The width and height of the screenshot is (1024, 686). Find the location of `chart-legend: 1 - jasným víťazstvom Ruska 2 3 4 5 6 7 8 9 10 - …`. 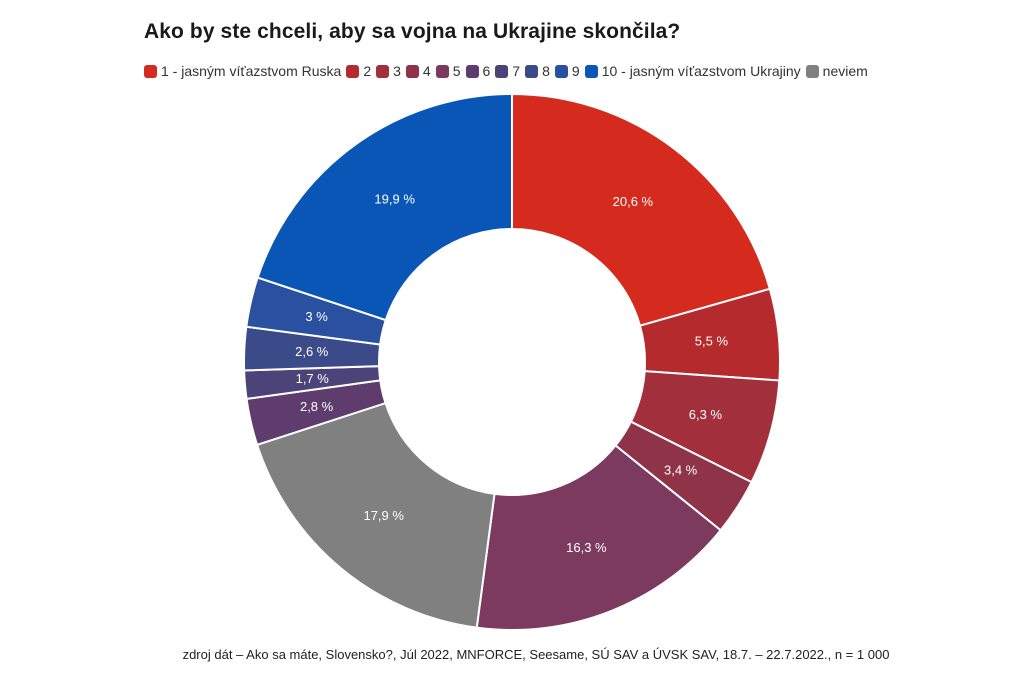

chart-legend: 1 - jasným víťazstvom Ruska 2 3 4 5 6 7 8 9 10 - … is located at coordinates (508, 71).